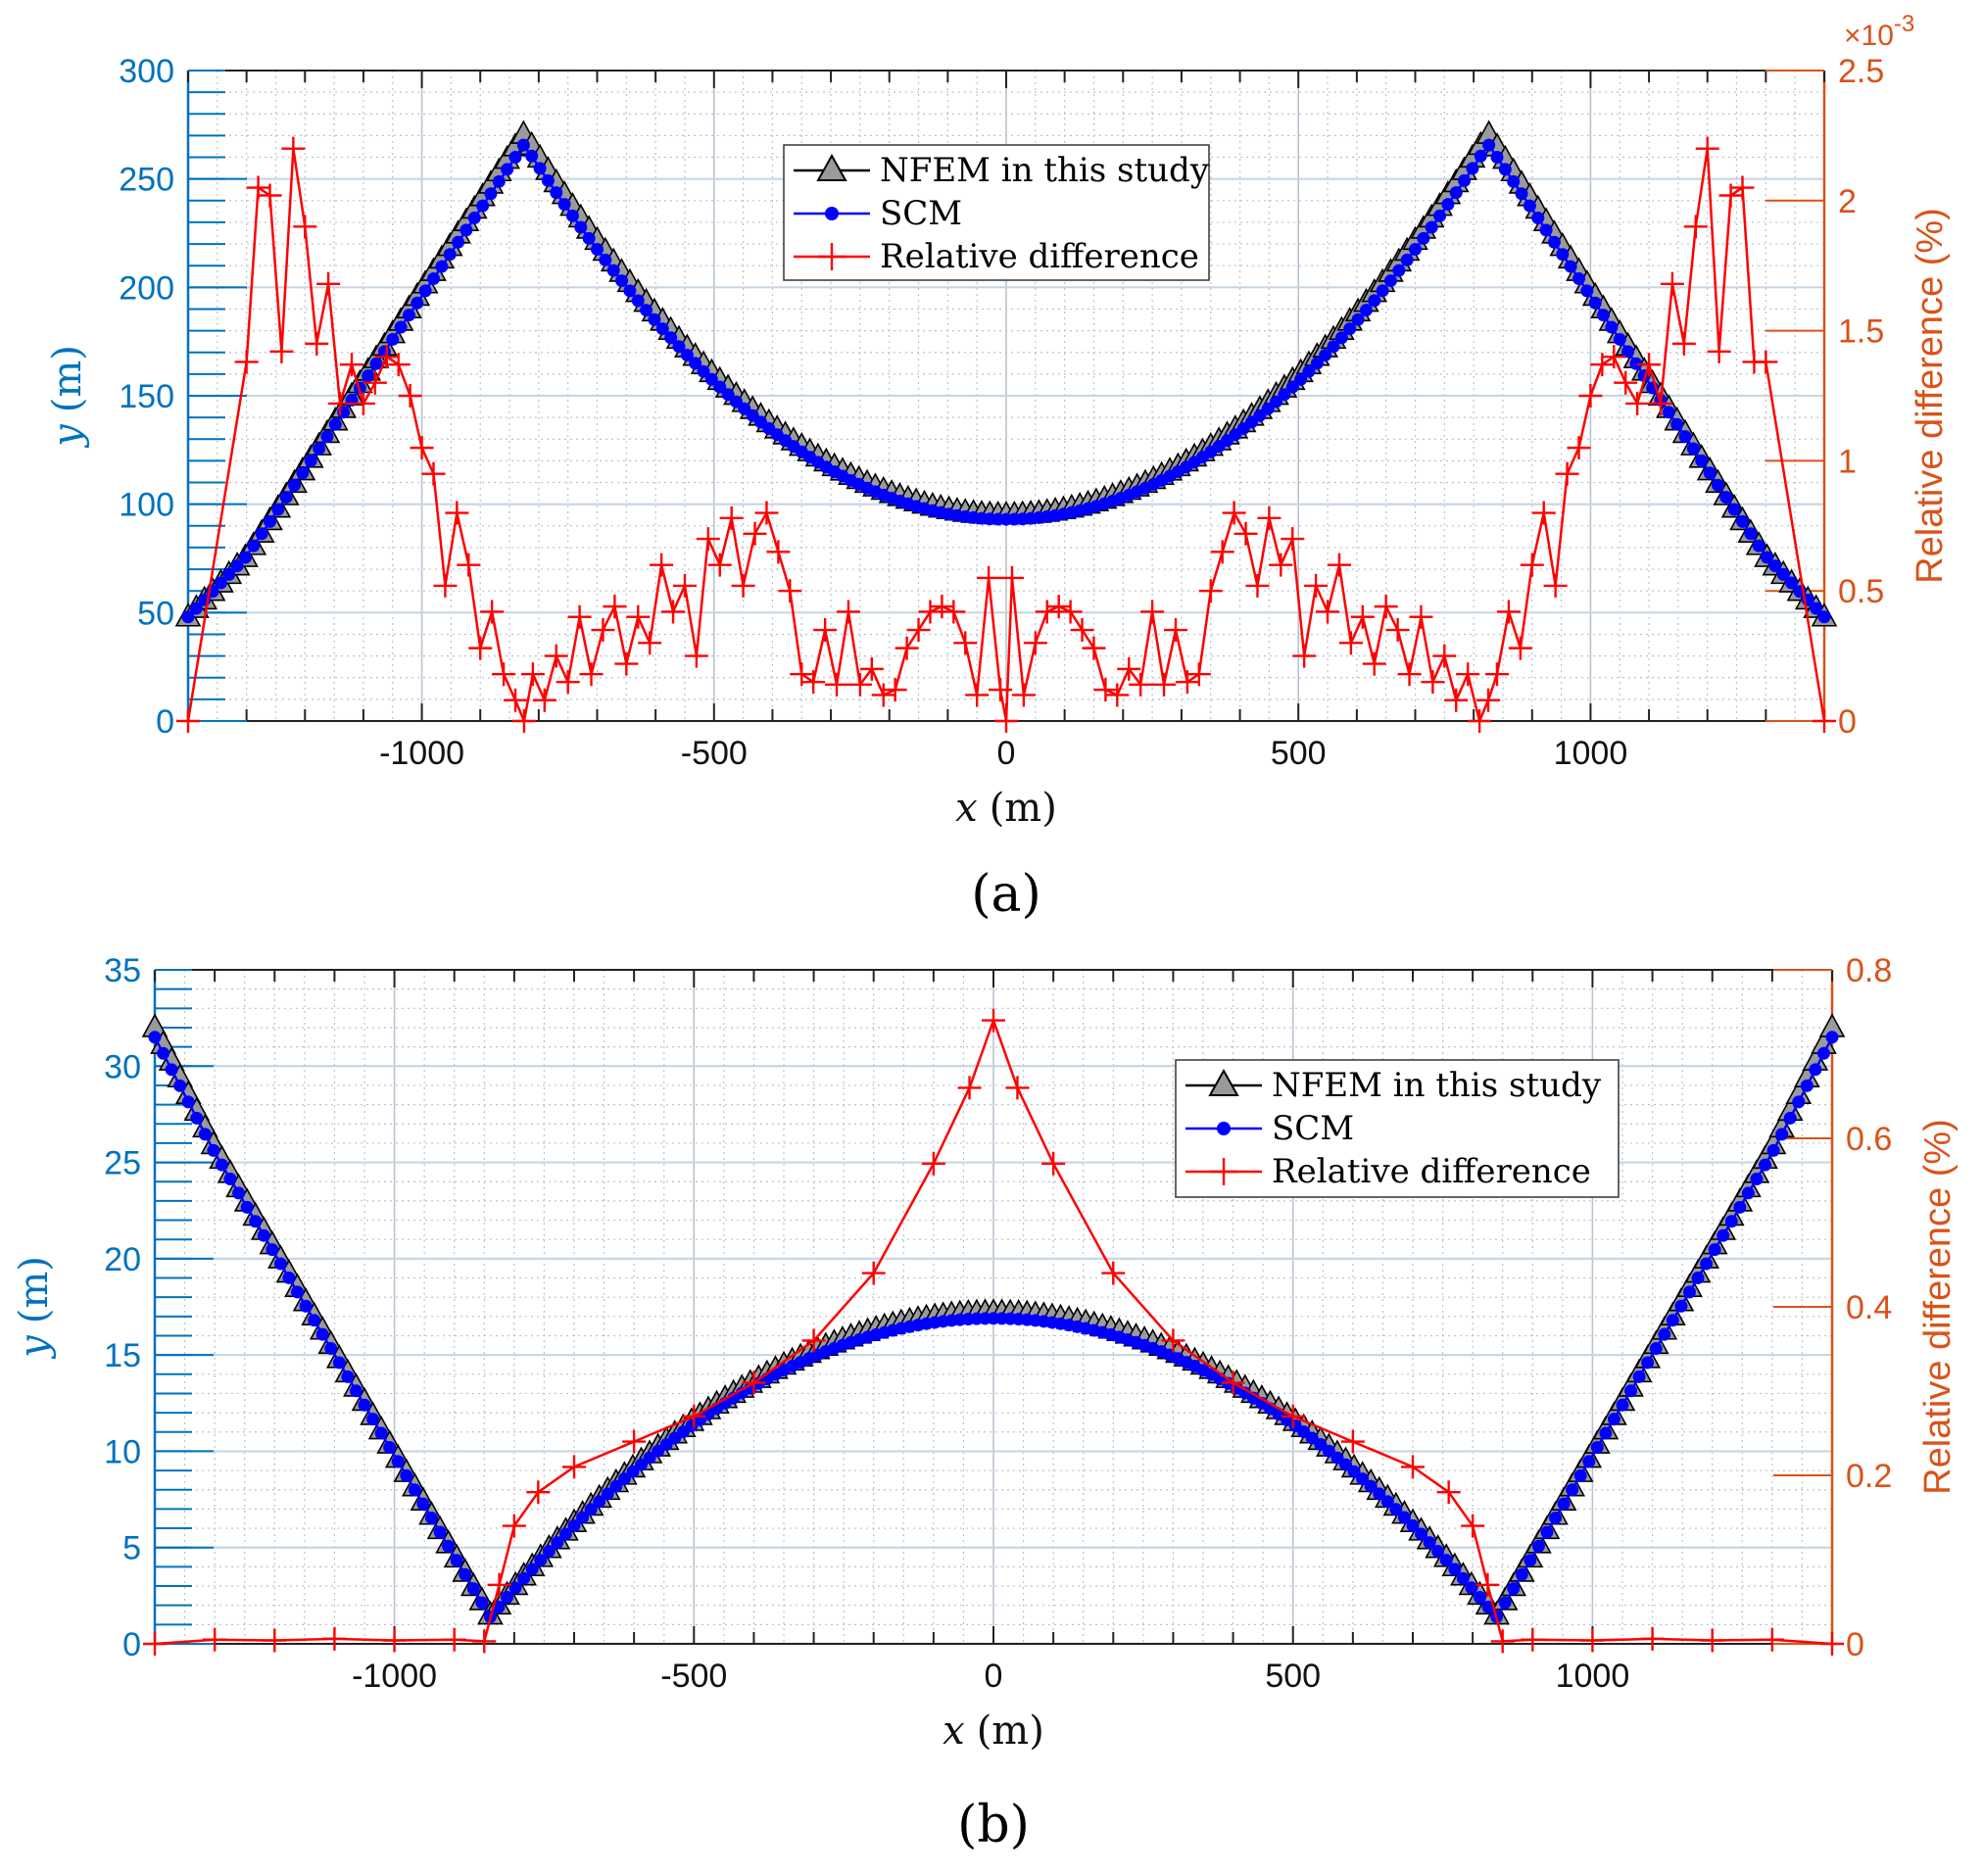 The image size is (1983, 1876). What do you see at coordinates (994, 1677) in the screenshot?
I see `x-tick-label: 0` at bounding box center [994, 1677].